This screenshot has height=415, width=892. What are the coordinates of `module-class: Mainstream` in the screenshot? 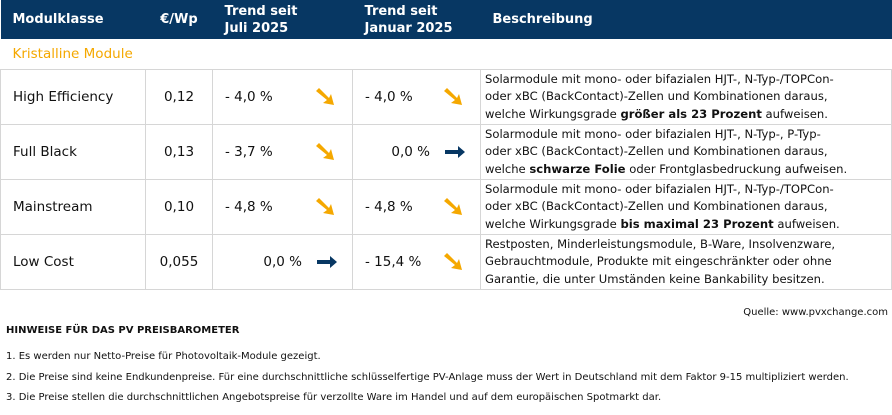 It's located at (73, 207).